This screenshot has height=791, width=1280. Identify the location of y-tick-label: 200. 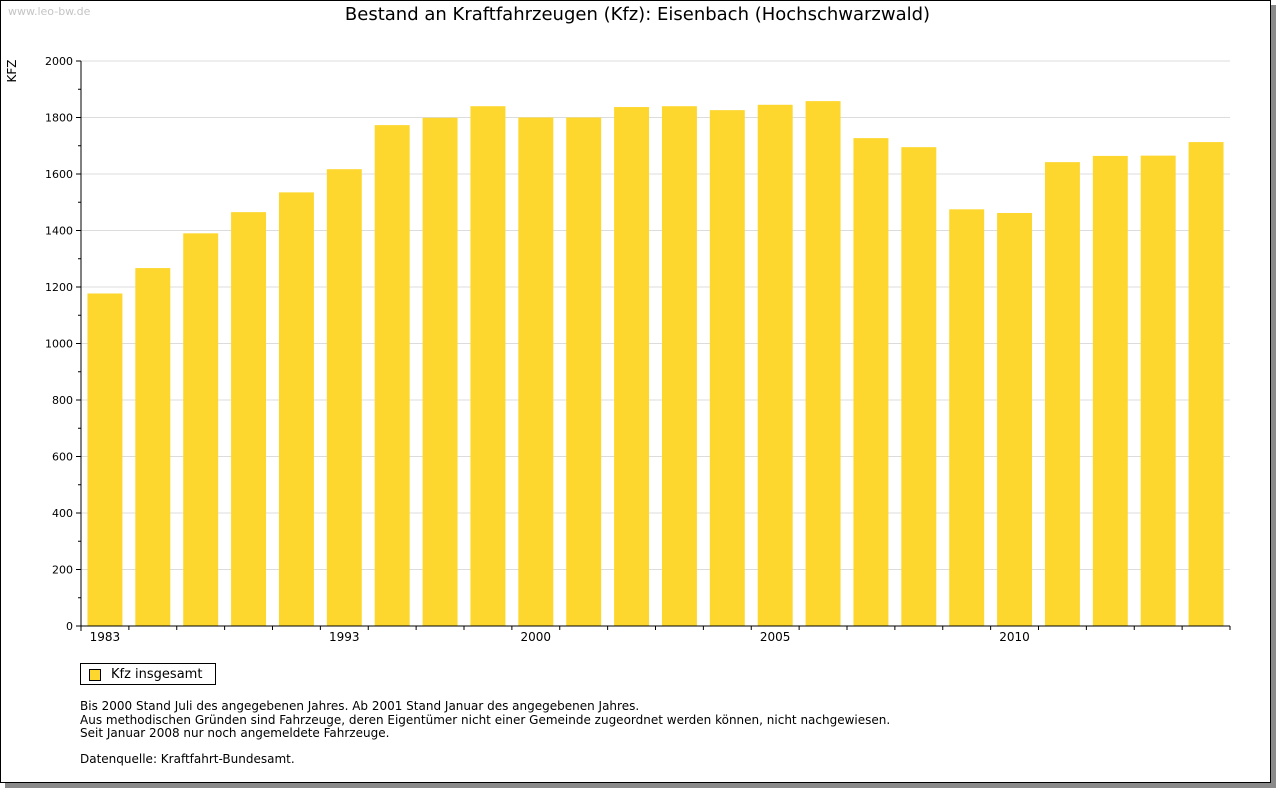
(62, 570).